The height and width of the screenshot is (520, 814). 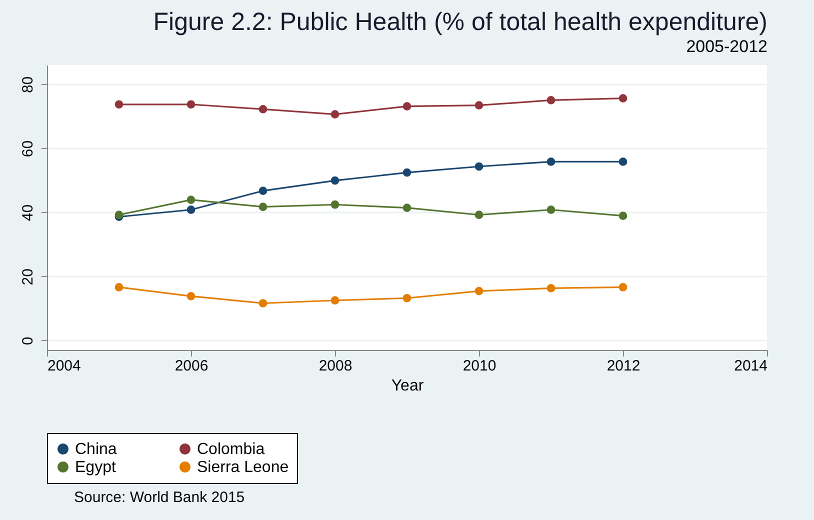 I want to click on legend-label: China, so click(x=96, y=449).